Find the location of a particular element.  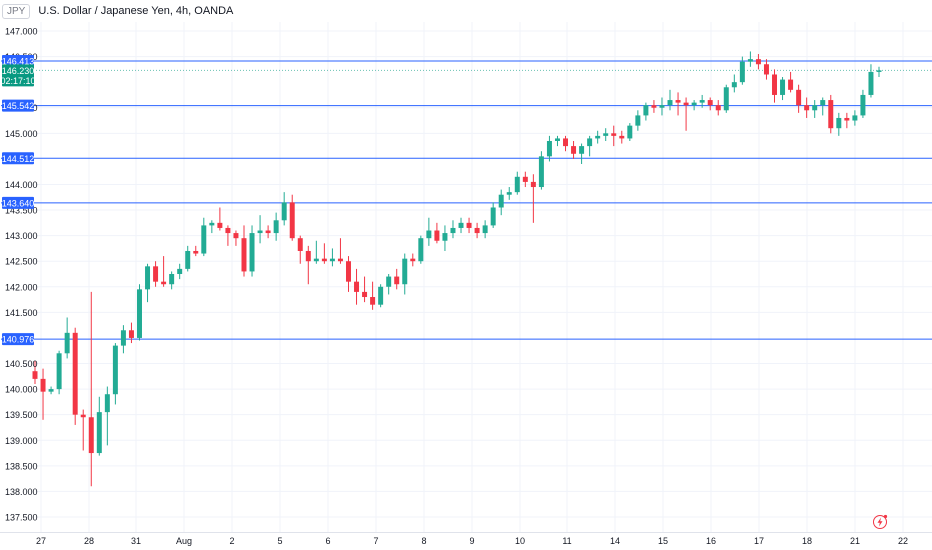

level-tag-label: 140.976 is located at coordinates (18, 340).